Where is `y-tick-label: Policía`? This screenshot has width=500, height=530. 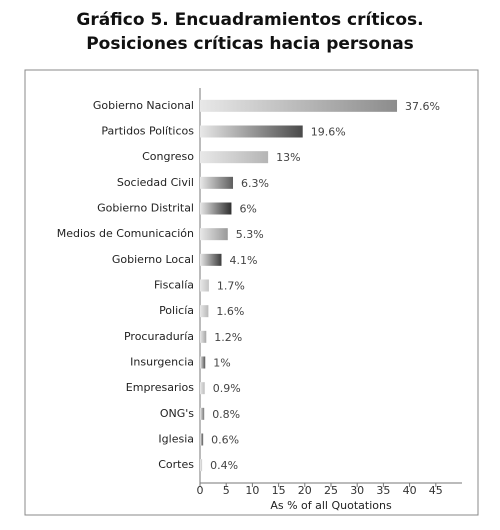 y-tick-label: Policía is located at coordinates (176, 310).